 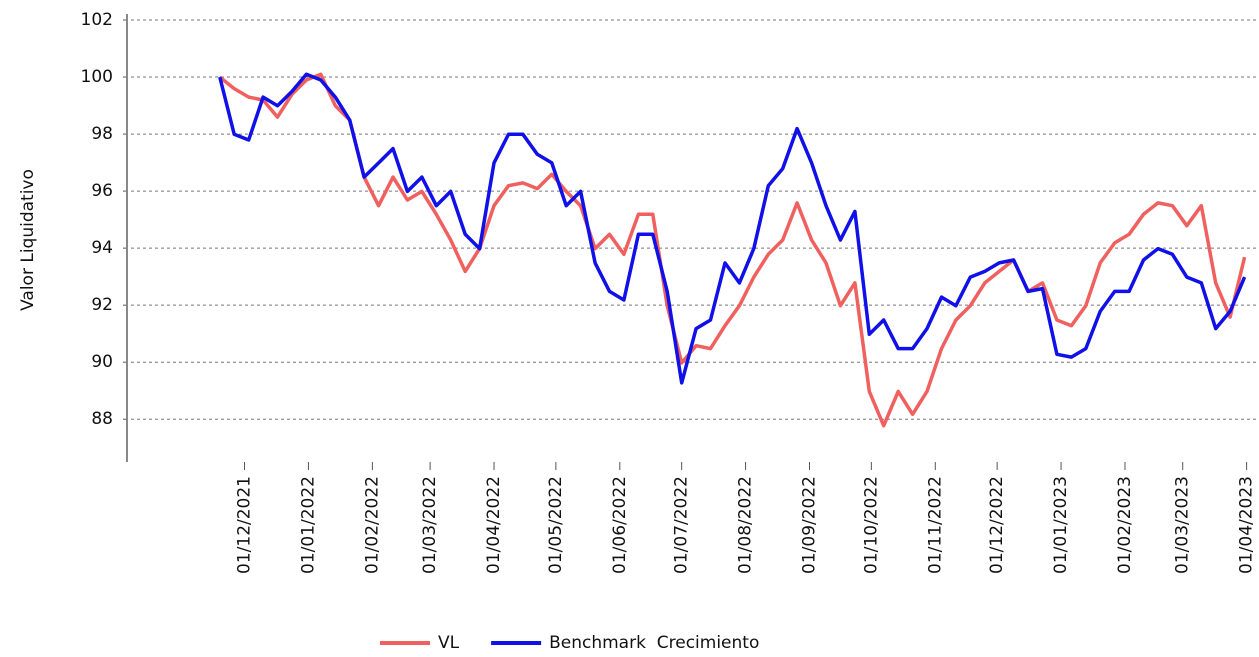 I want to click on x-tick-label: 01/08/2022, so click(x=746, y=525).